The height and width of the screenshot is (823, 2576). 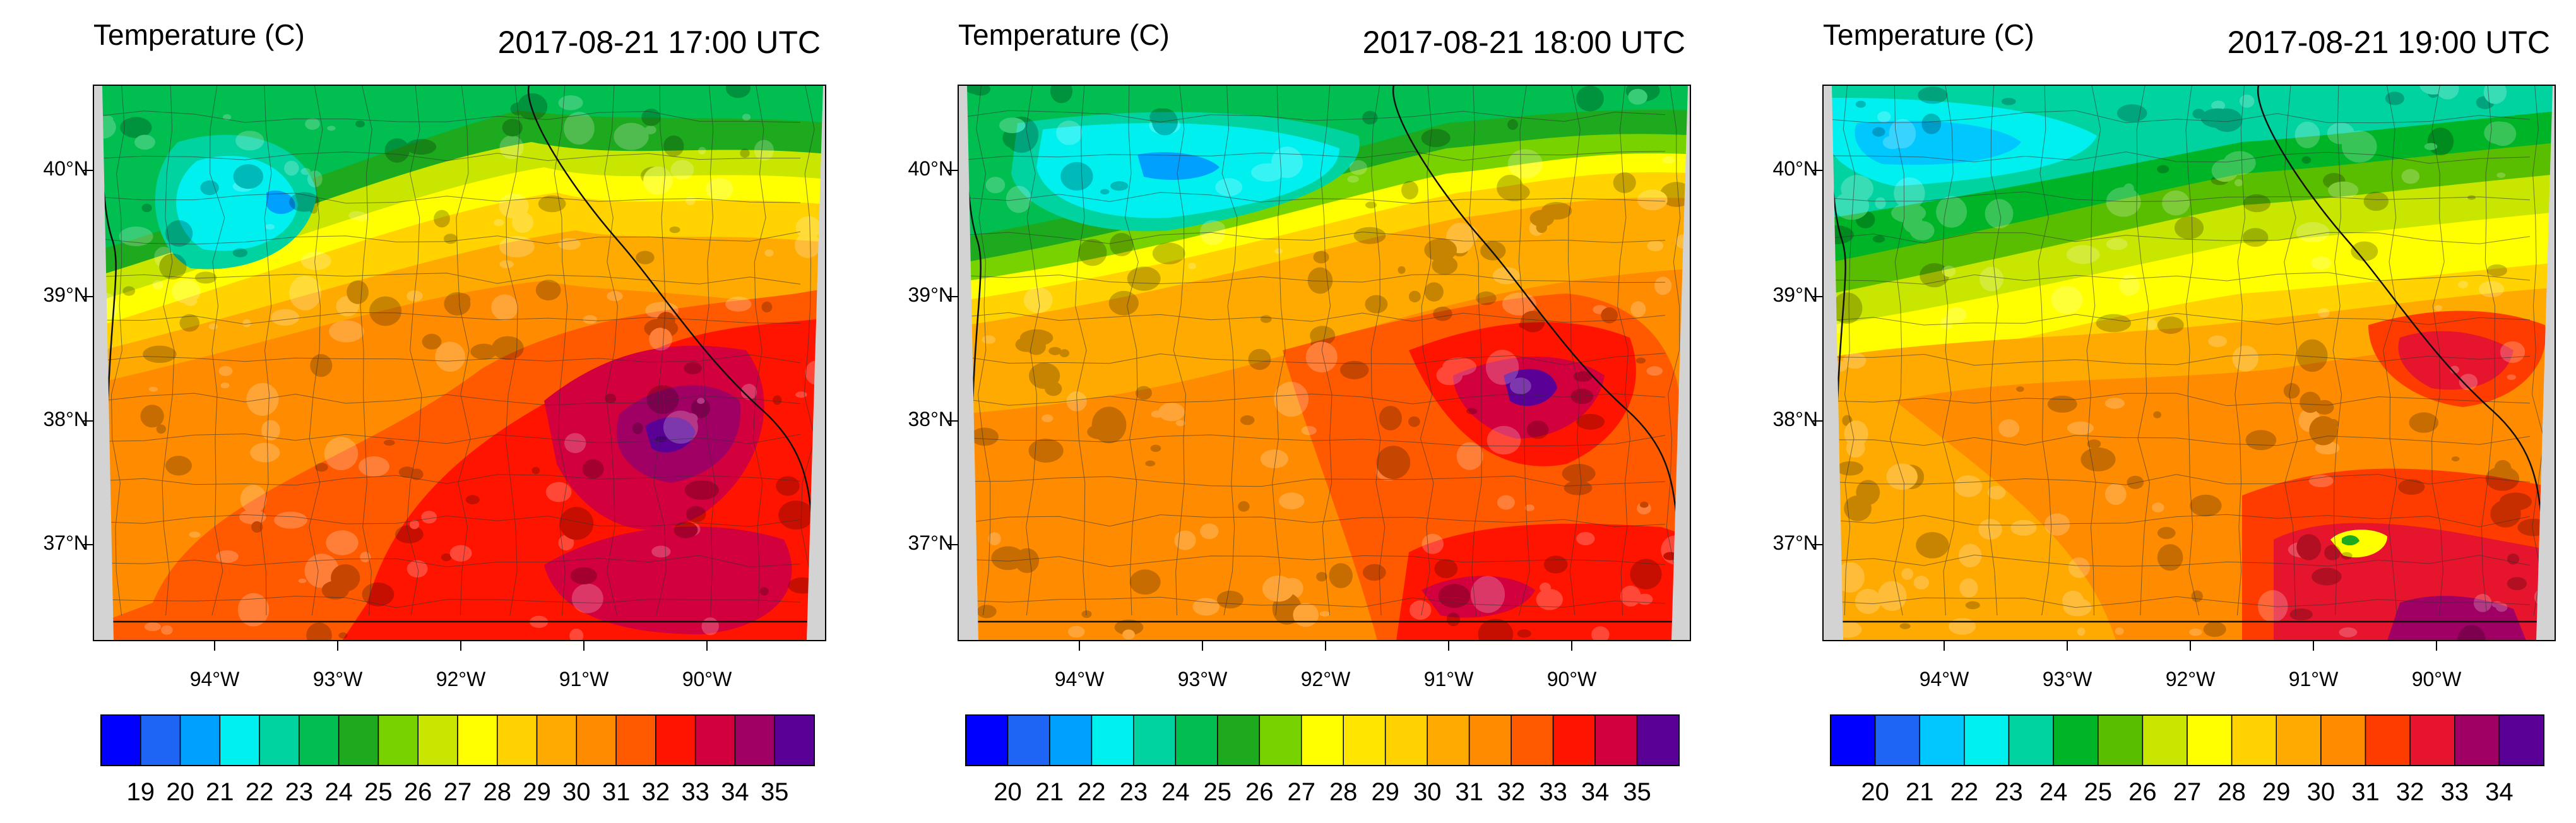 What do you see at coordinates (1944, 679) in the screenshot?
I see `lon-label-94w: 94°W` at bounding box center [1944, 679].